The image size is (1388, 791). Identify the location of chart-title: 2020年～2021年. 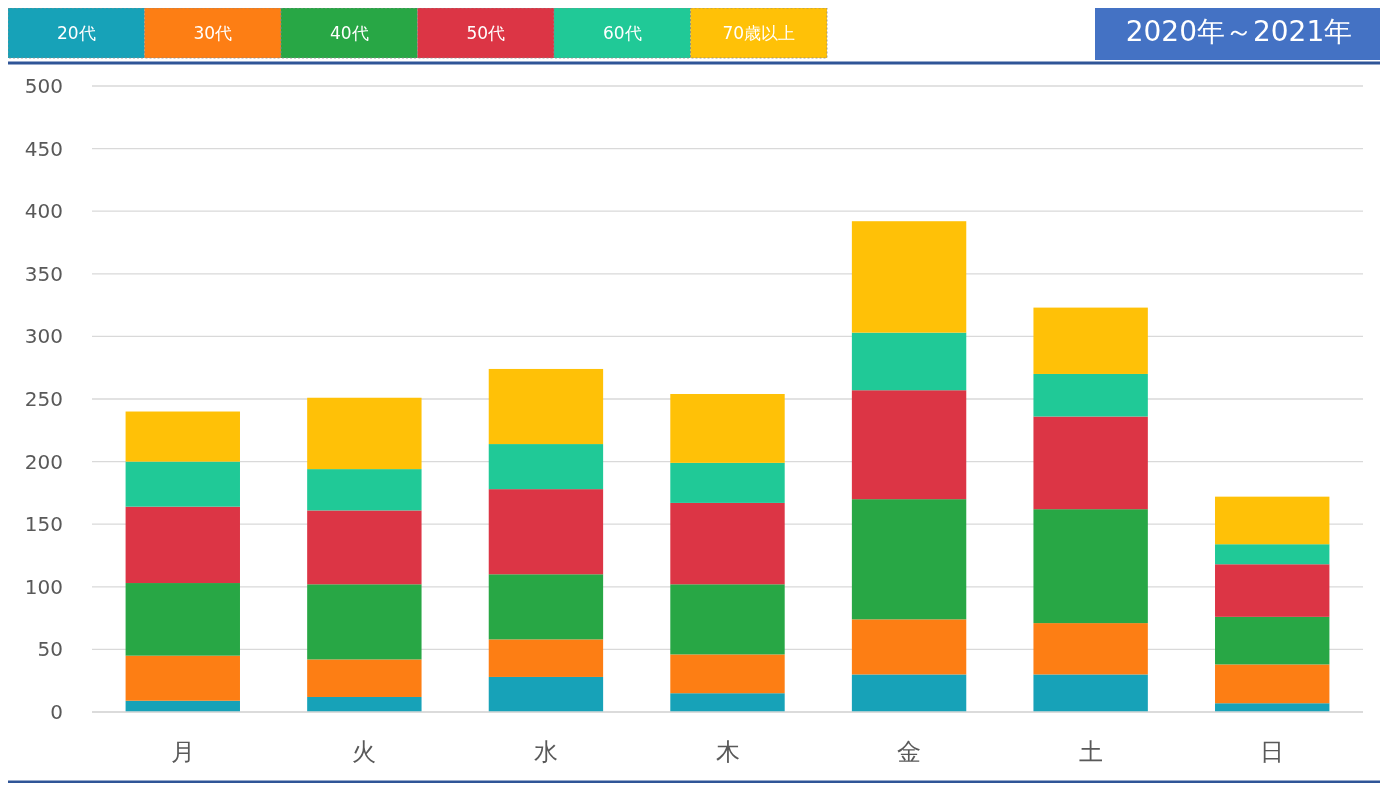
(1239, 31).